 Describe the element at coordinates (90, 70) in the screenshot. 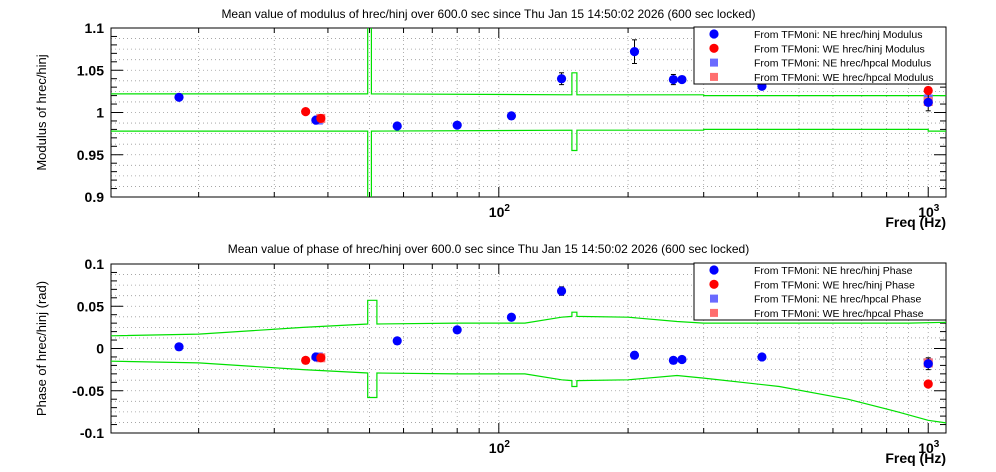

I see `y-tick-label: 1.05` at that location.